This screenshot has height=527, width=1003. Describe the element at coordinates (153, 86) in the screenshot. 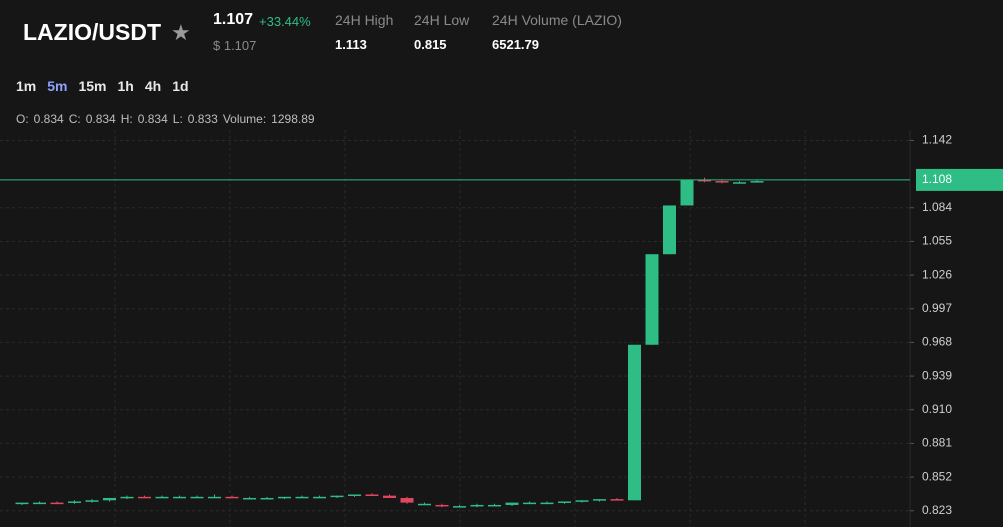

I see `timeframe: 4h` at that location.